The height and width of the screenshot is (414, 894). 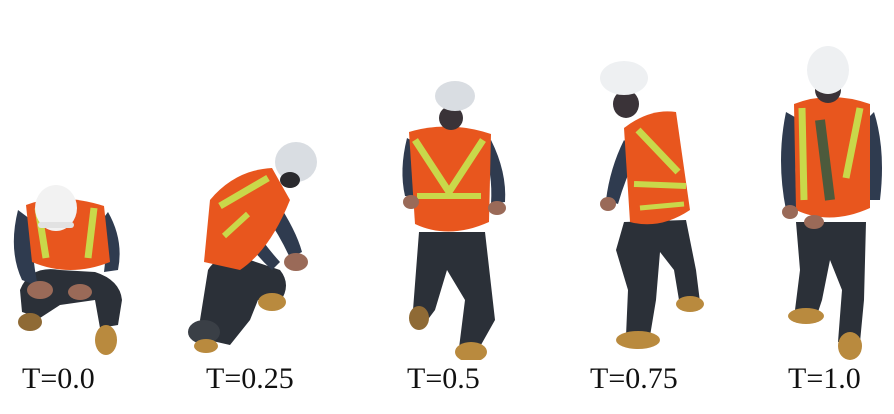 I want to click on frame-label: T=0.0, so click(x=58, y=378).